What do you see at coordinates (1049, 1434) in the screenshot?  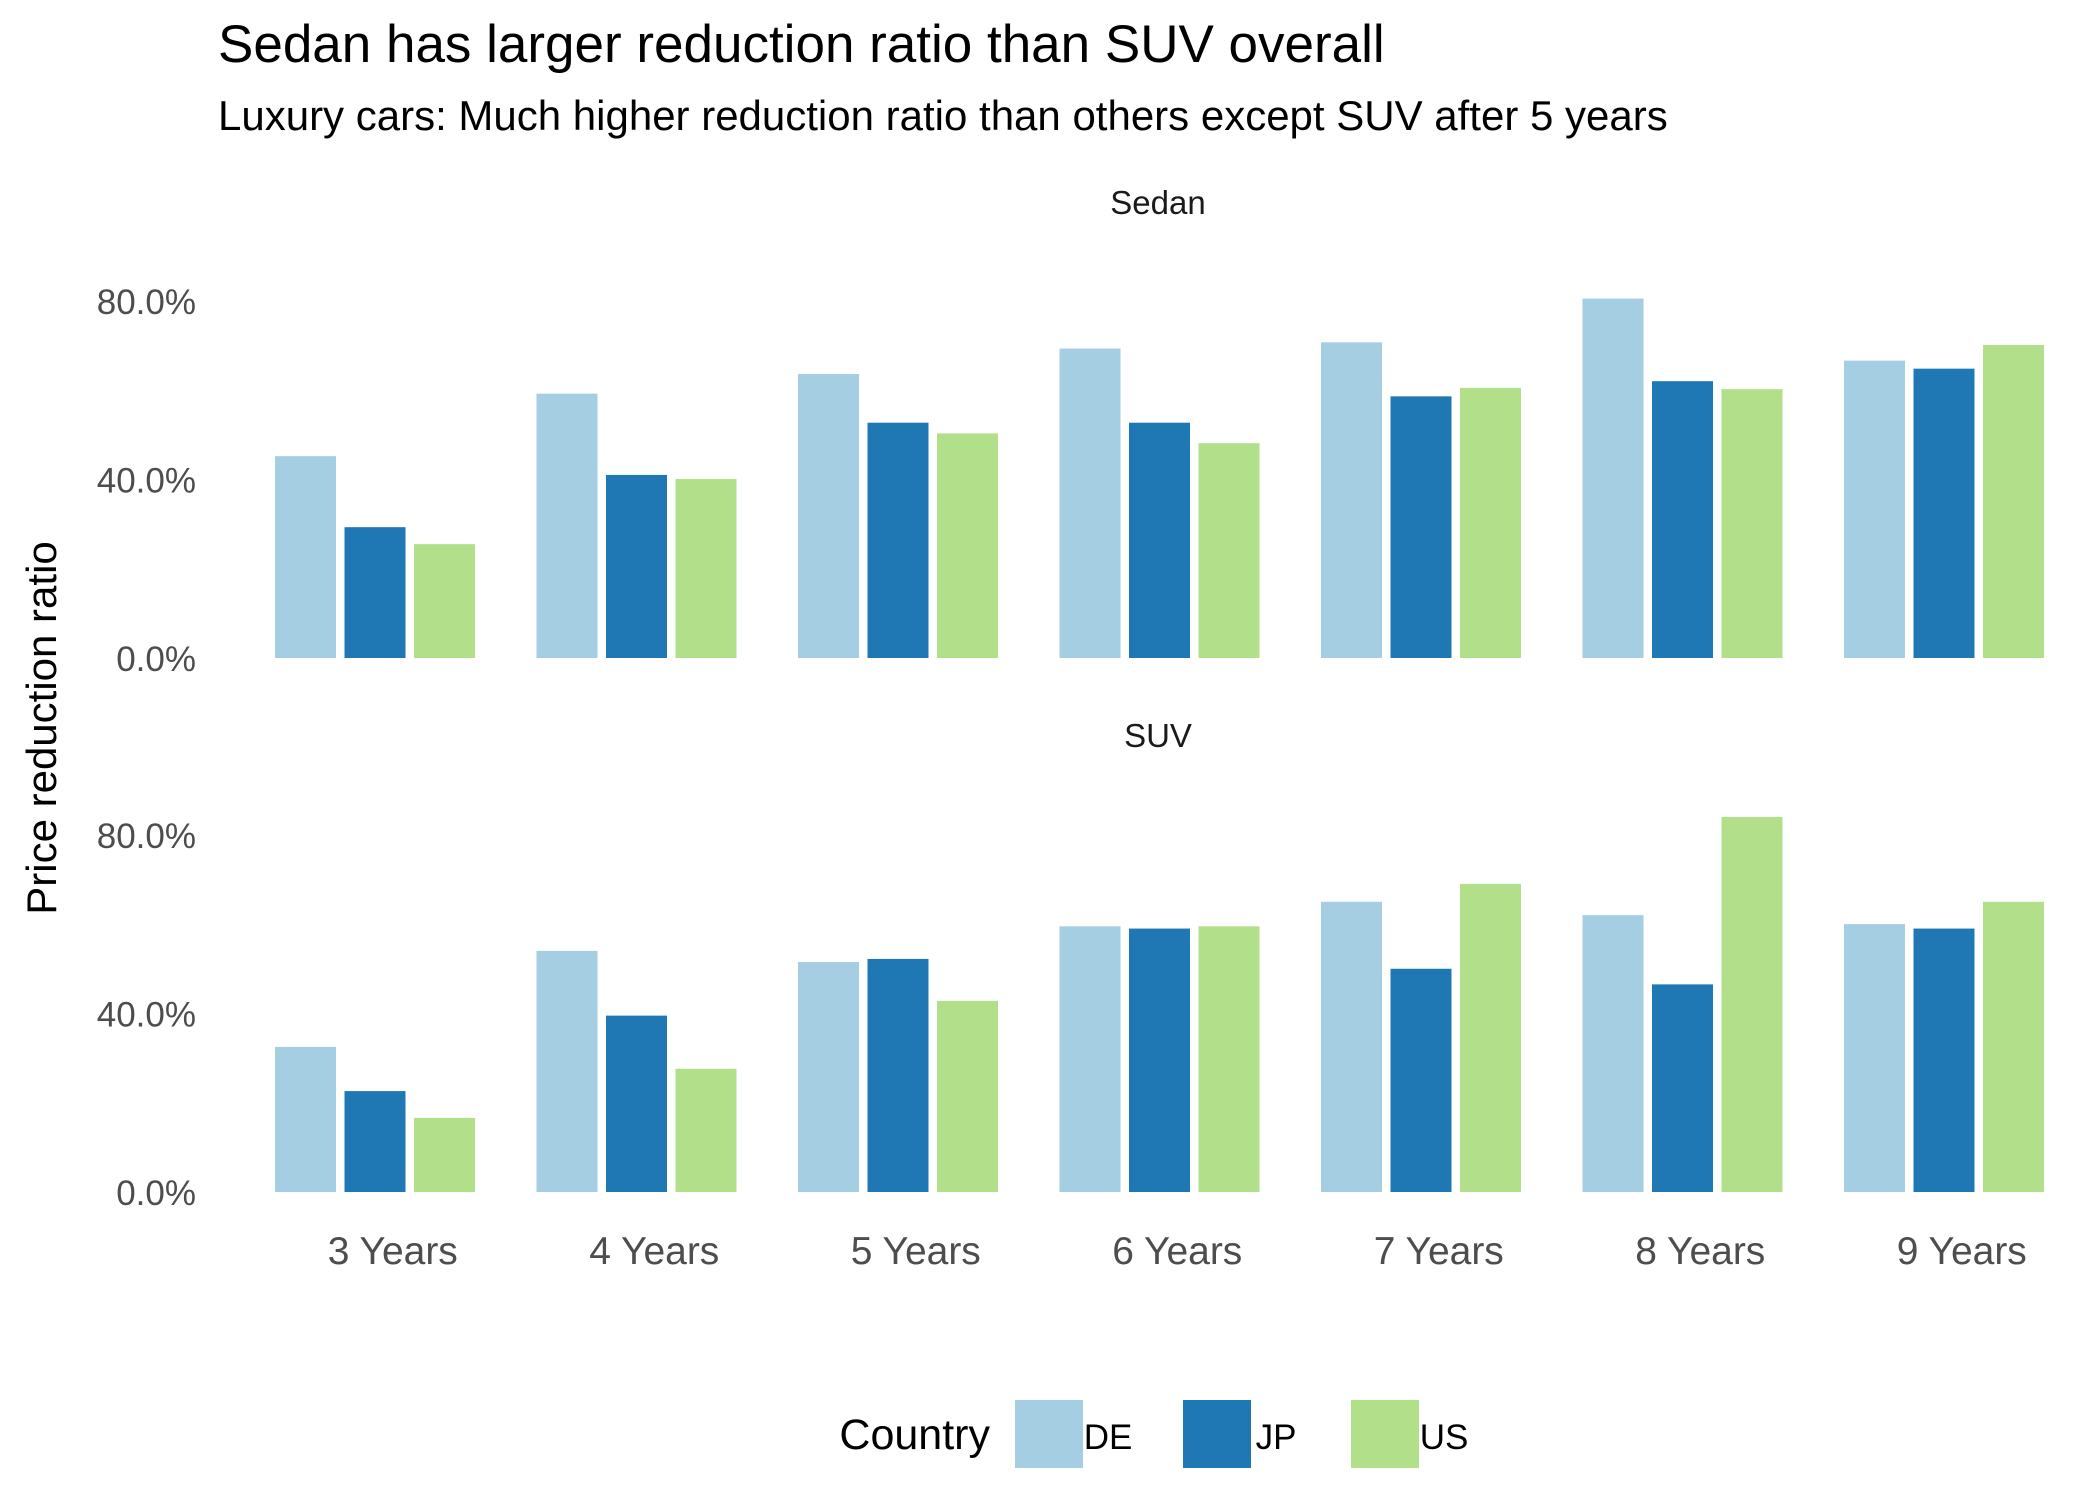 I see `legend-key-de` at bounding box center [1049, 1434].